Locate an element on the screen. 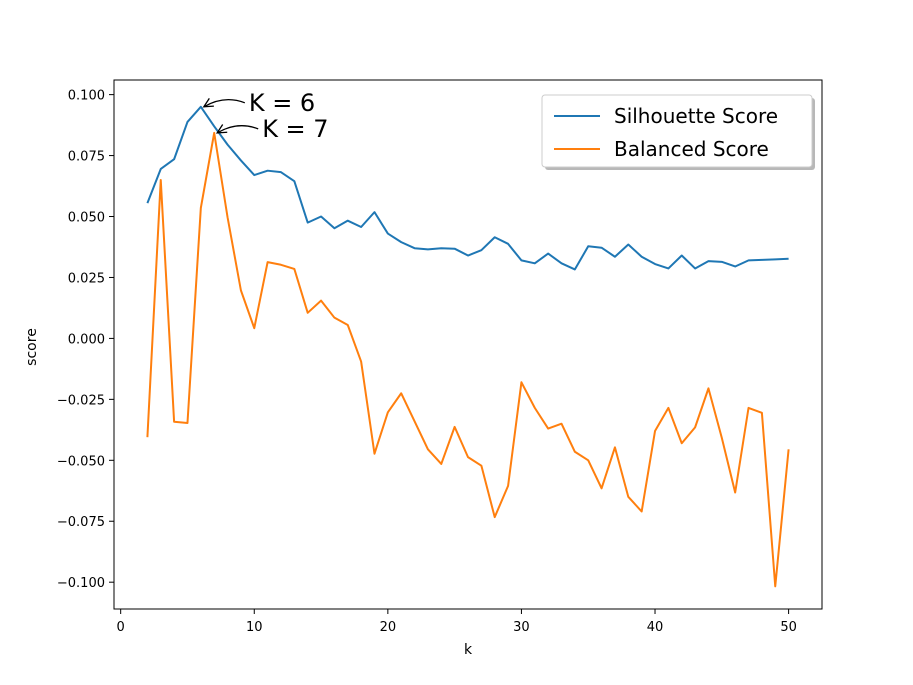 Image resolution: width=913 pixels, height=685 pixels. y-tick-label: 0.075 is located at coordinates (86, 157).